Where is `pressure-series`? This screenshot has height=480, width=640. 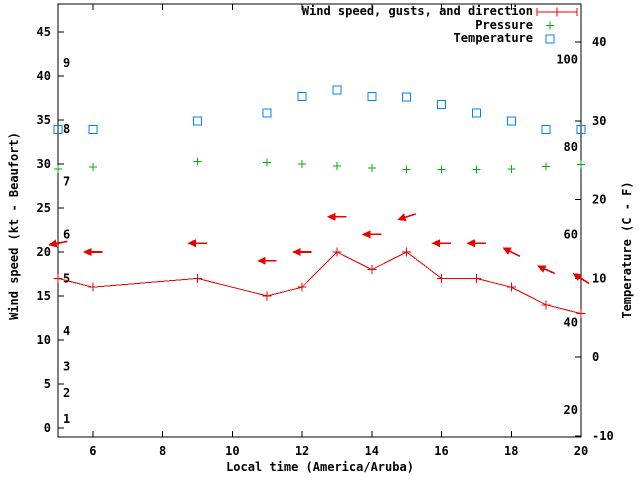 pressure-series is located at coordinates (319, 165).